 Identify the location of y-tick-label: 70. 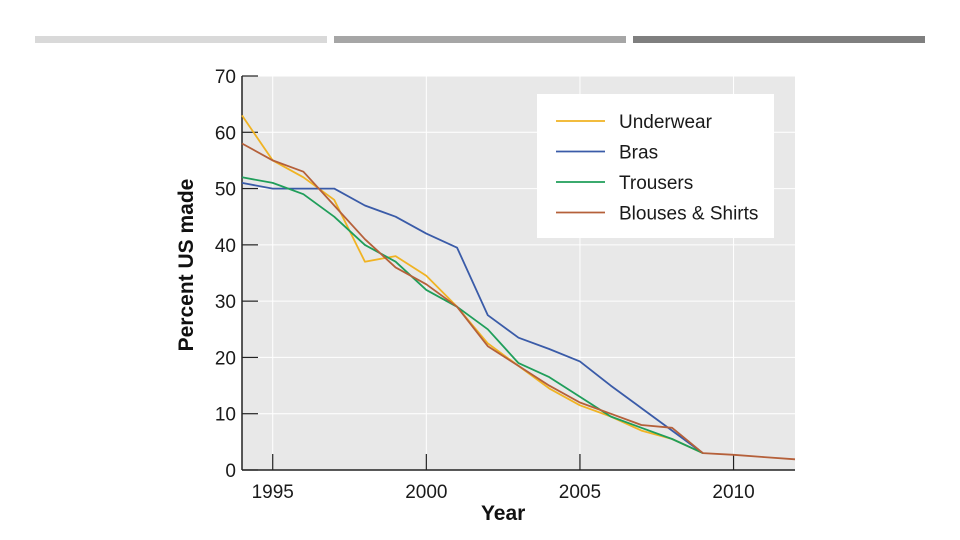
(225, 77).